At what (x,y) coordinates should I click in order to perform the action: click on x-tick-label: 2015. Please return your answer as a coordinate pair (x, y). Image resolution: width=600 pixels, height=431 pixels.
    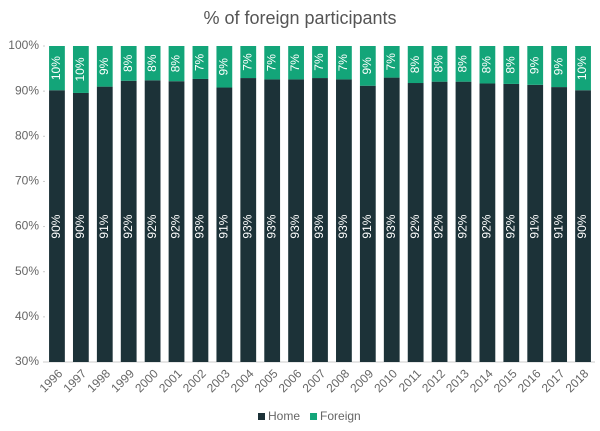
    Looking at the image, I should click on (505, 380).